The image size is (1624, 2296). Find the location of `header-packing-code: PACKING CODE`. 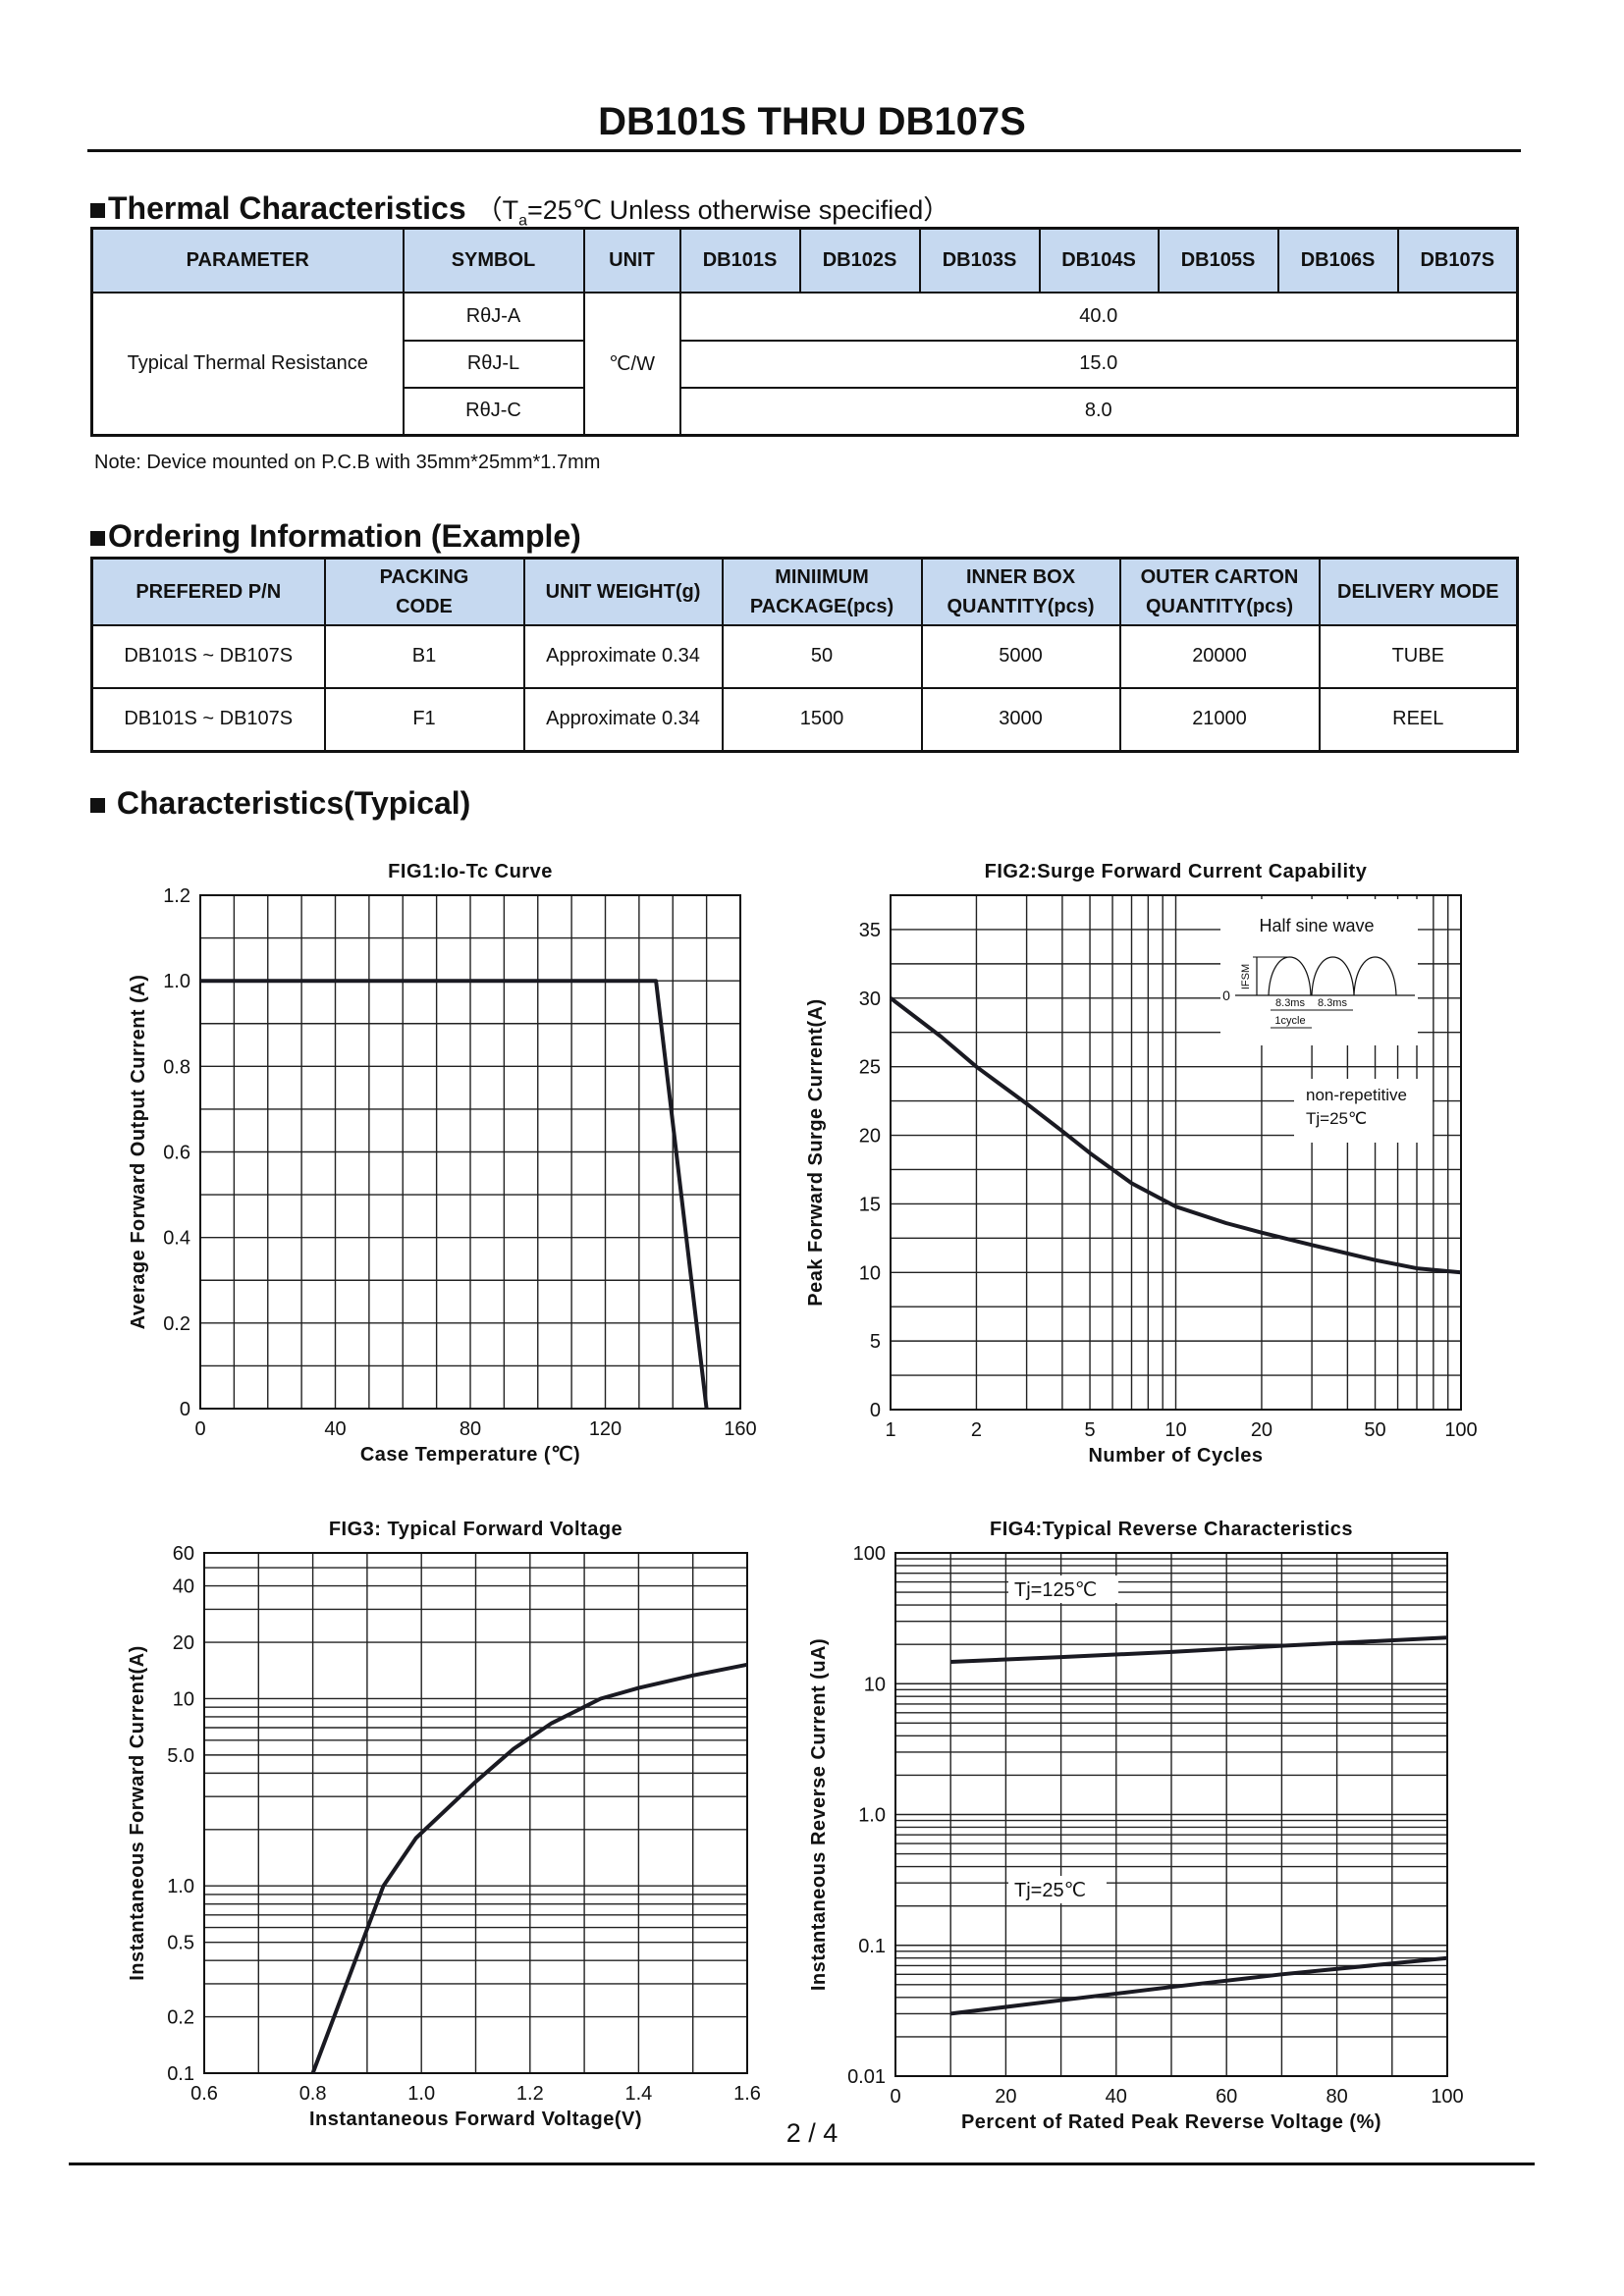

header-packing-code: PACKING CODE is located at coordinates (424, 592).